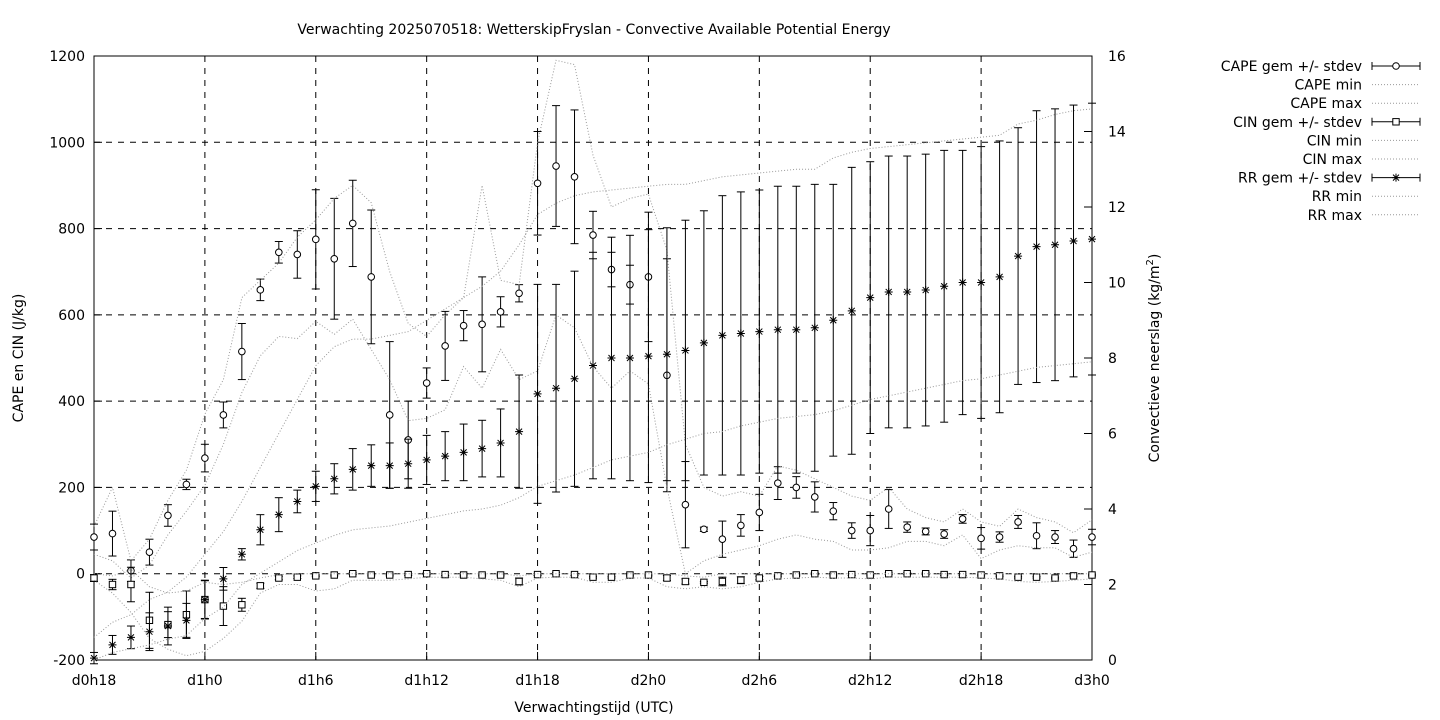 The height and width of the screenshot is (720, 1440). Describe the element at coordinates (1117, 208) in the screenshot. I see `y2-tick-label: 12` at that location.